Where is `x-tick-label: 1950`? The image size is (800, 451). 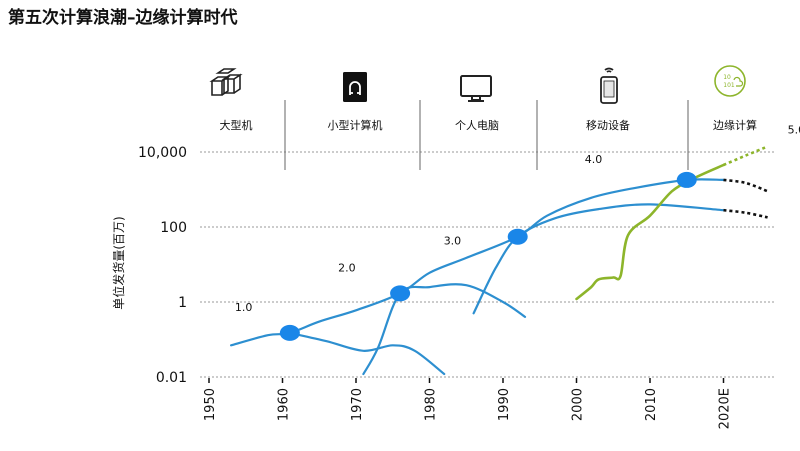 x-tick-label: 1950 is located at coordinates (210, 404).